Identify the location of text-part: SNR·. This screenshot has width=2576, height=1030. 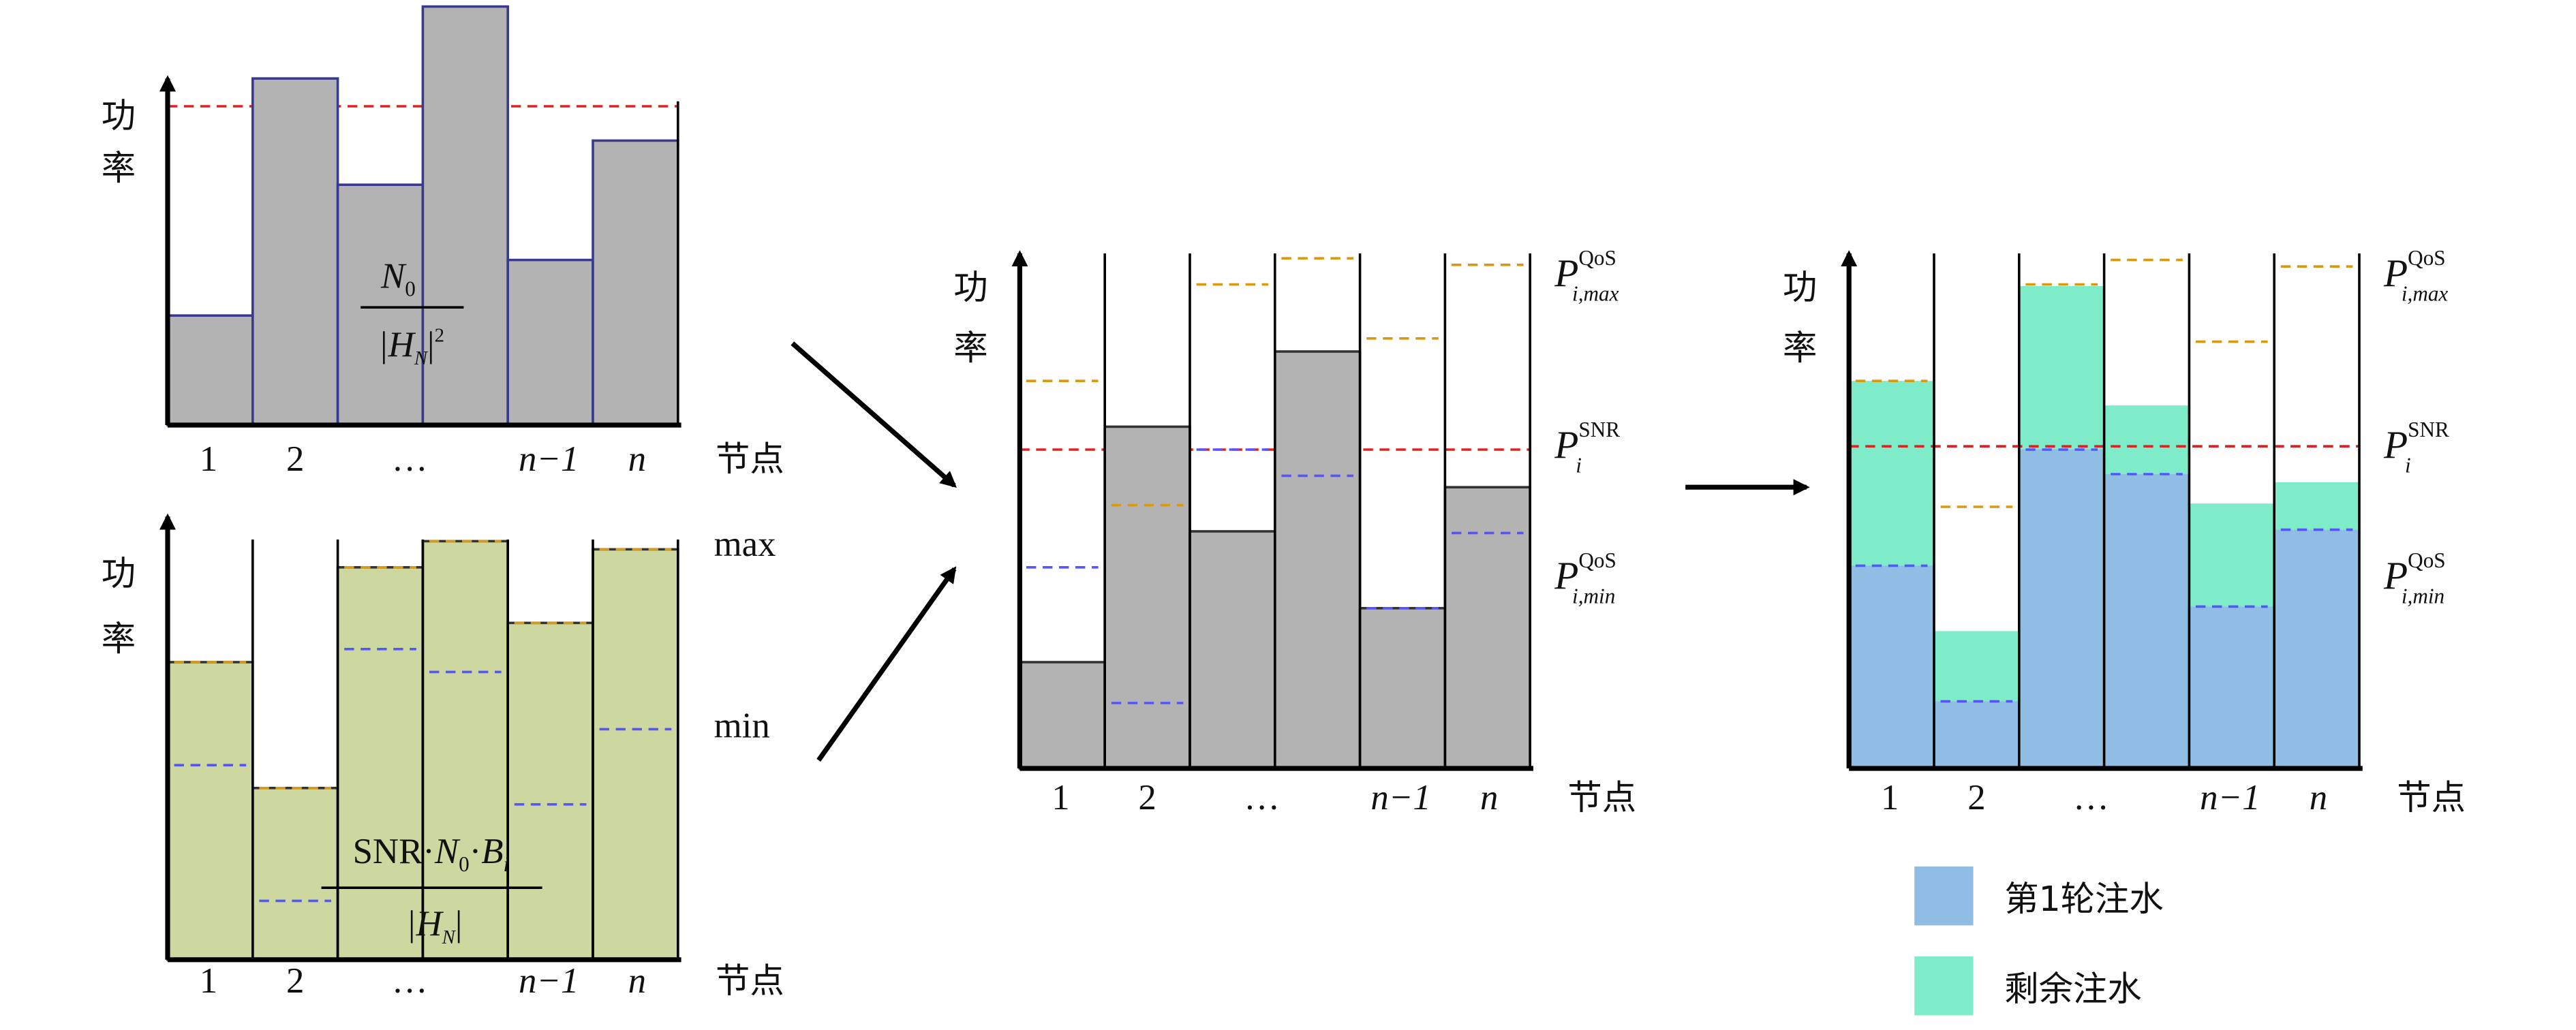
(394, 851).